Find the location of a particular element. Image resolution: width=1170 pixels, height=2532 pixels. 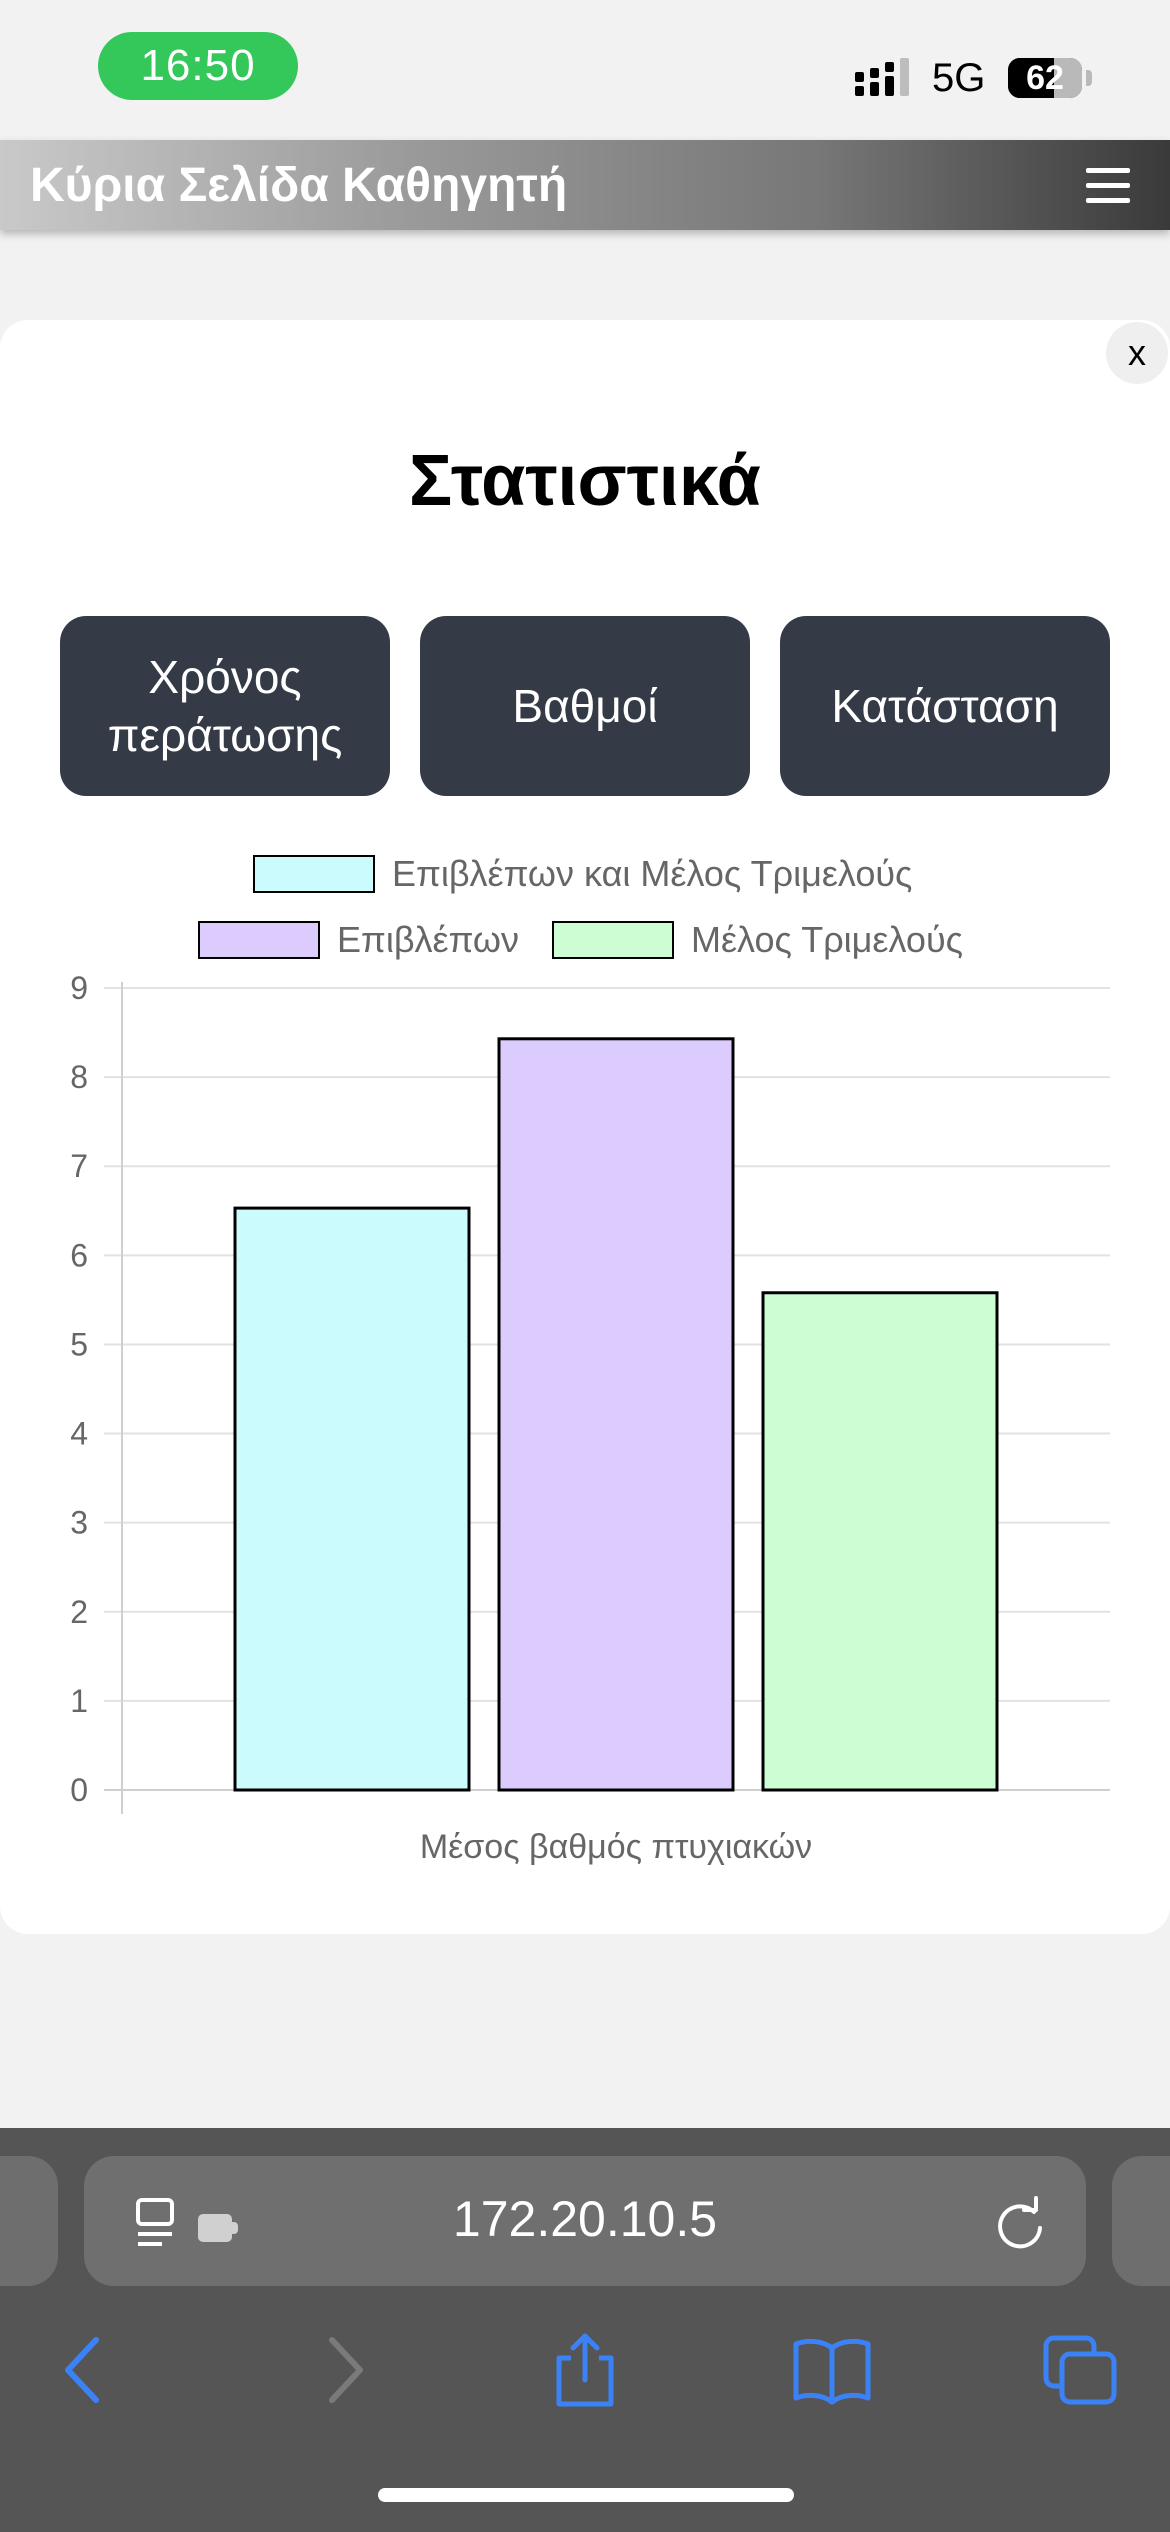

app-header: Κύρια Σελίδα Καθηγητή is located at coordinates (585, 185).